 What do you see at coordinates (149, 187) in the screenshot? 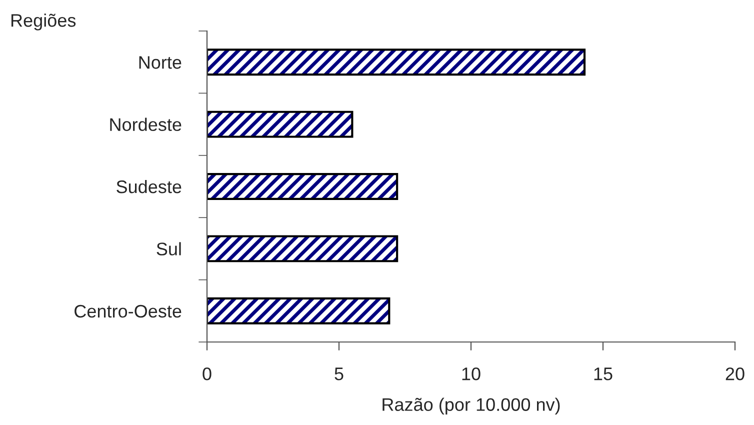
I see `y-tick-label: Sudeste` at bounding box center [149, 187].